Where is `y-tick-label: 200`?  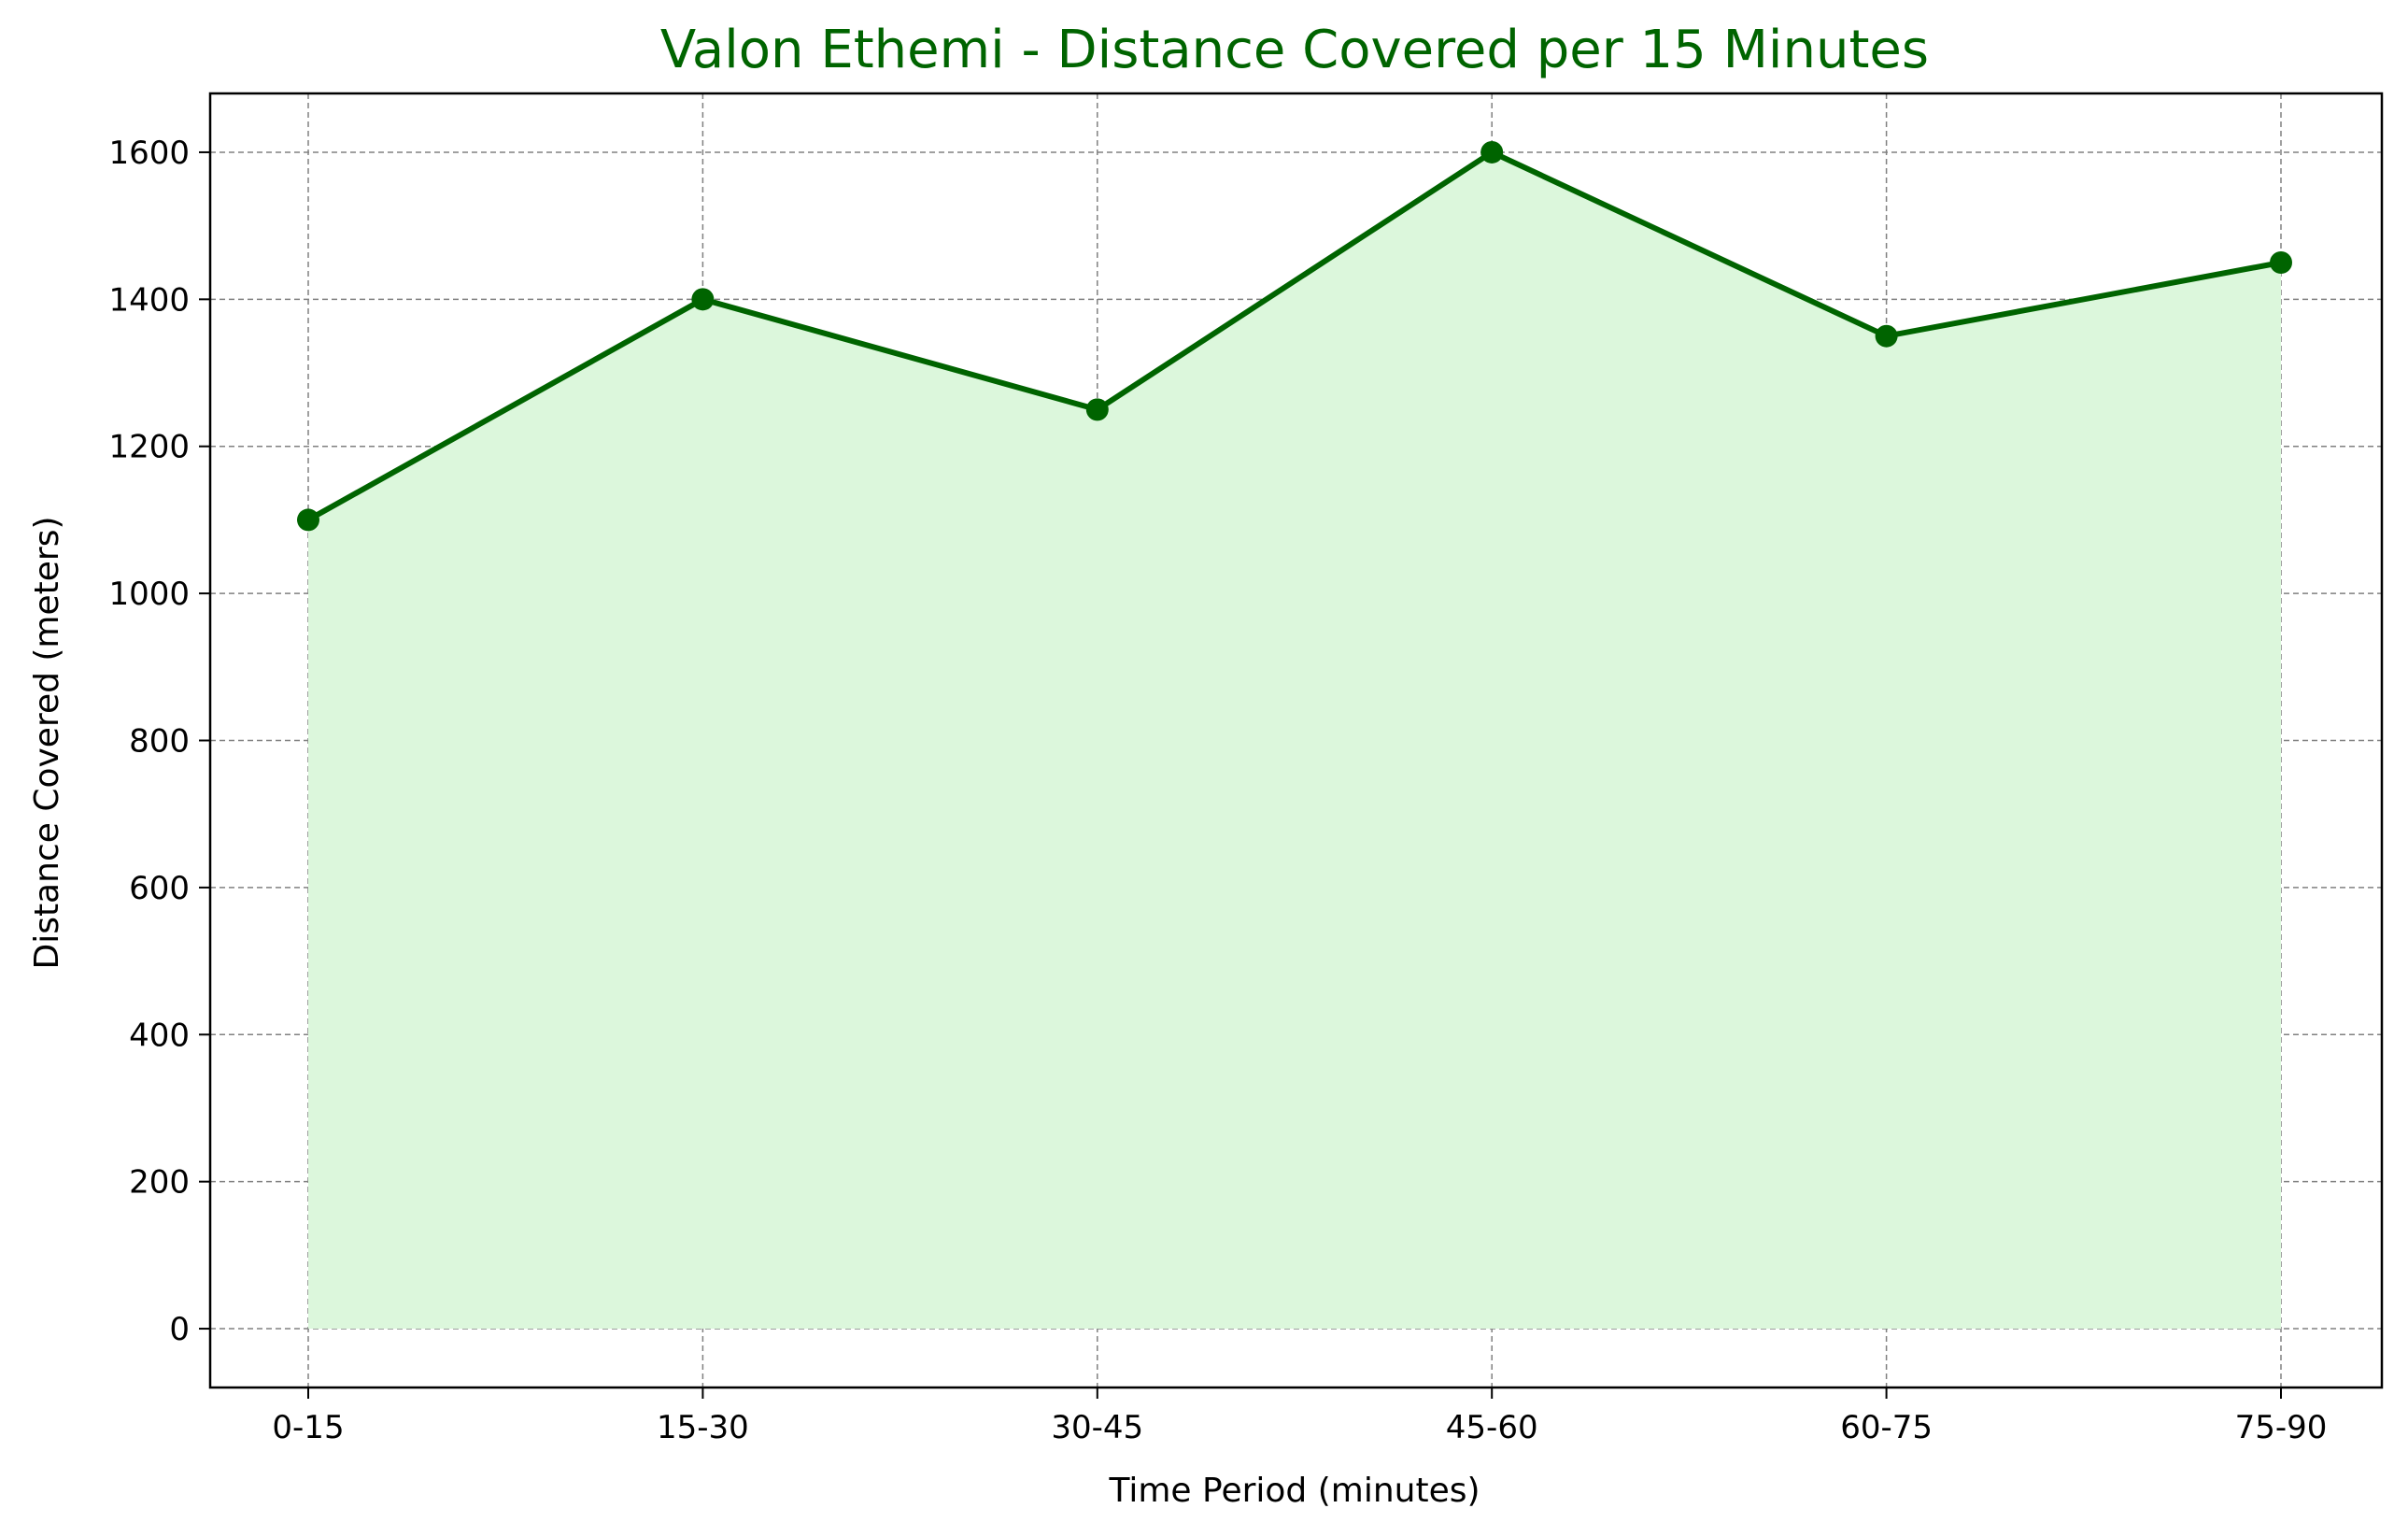 y-tick-label: 200 is located at coordinates (159, 1183).